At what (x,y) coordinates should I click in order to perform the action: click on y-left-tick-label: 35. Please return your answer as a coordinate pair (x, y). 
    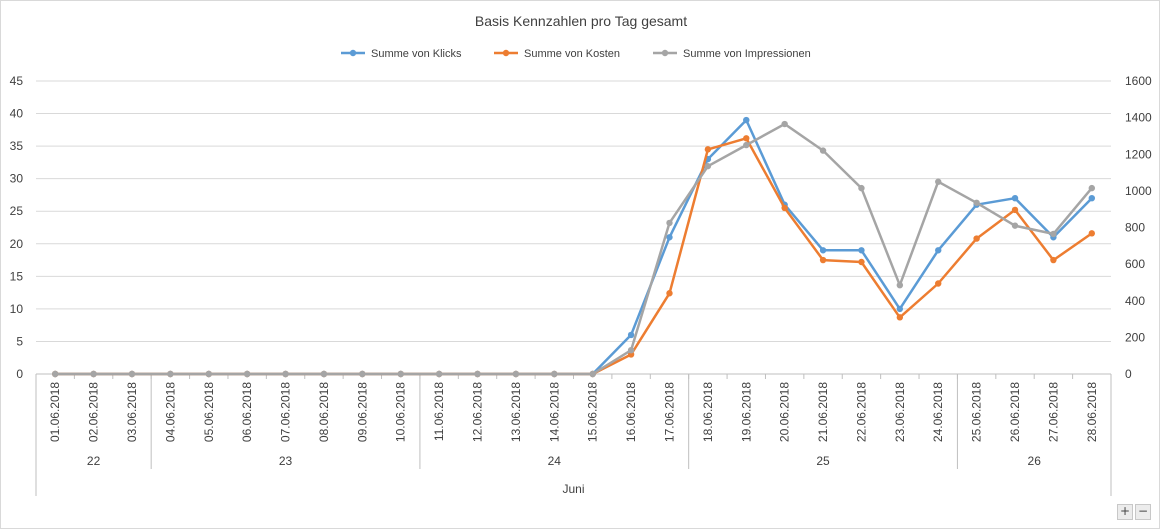
    Looking at the image, I should click on (17, 146).